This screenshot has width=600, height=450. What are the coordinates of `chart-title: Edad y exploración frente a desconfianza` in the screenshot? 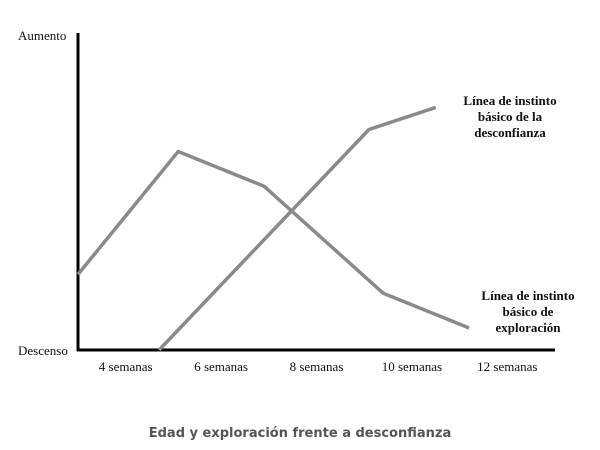 It's located at (300, 433).